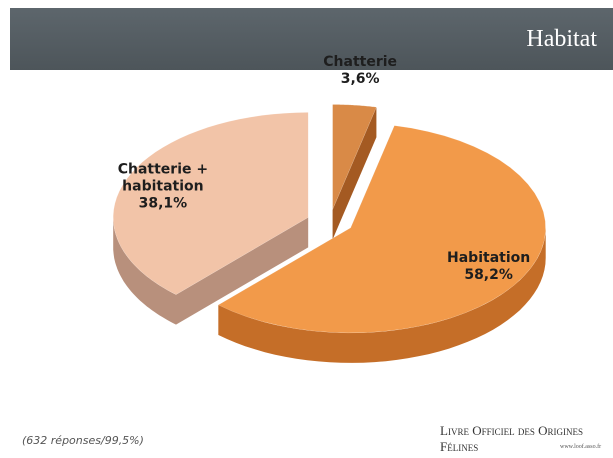 Image resolution: width=613 pixels, height=458 pixels. I want to click on chart-title: Habitat, so click(561, 39).